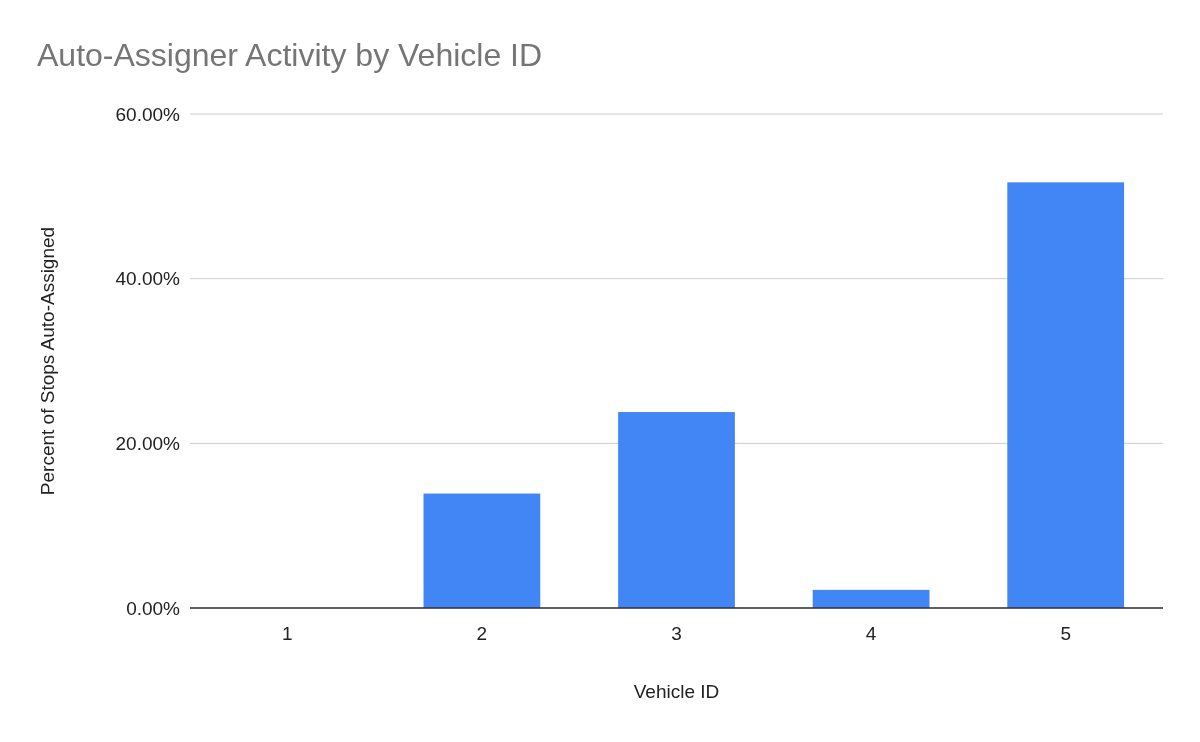 The image size is (1200, 742). I want to click on y-tick-label: 0.00%, so click(153, 608).